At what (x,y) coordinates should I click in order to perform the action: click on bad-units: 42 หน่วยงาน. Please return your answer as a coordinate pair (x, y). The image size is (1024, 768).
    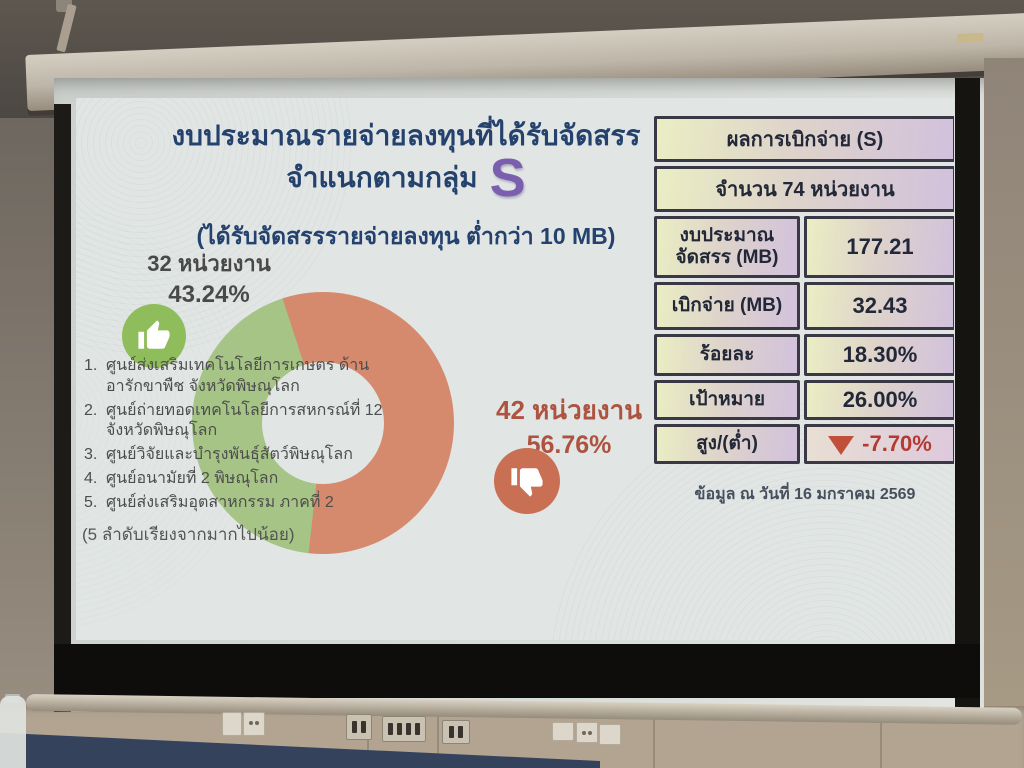
    Looking at the image, I should click on (569, 410).